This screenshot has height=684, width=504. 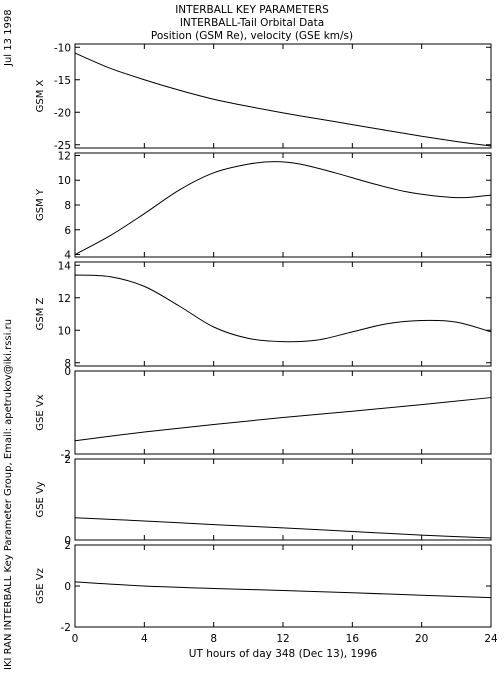 I want to click on y-tick-label: 6, so click(x=67, y=231).